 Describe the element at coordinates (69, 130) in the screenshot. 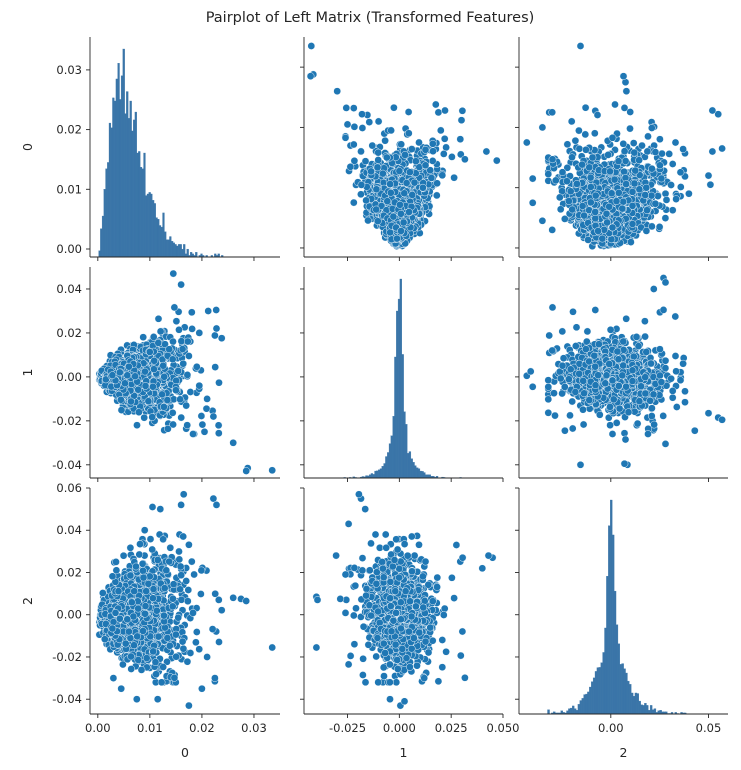

I see `y-tick-label: 0.02` at that location.